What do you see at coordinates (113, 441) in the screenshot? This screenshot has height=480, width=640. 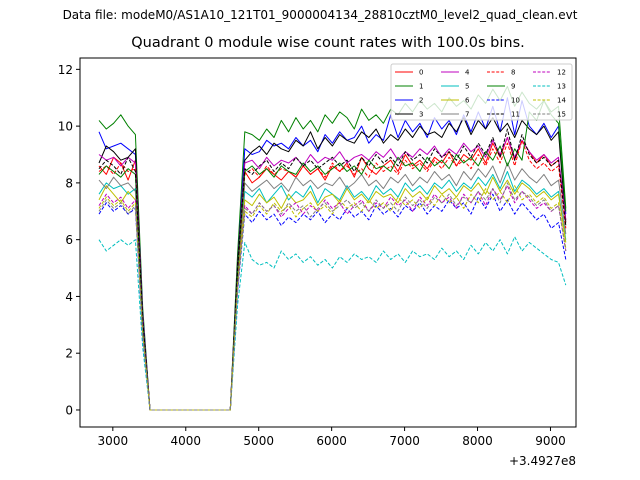 I see `x-tick-label: 3000` at bounding box center [113, 441].